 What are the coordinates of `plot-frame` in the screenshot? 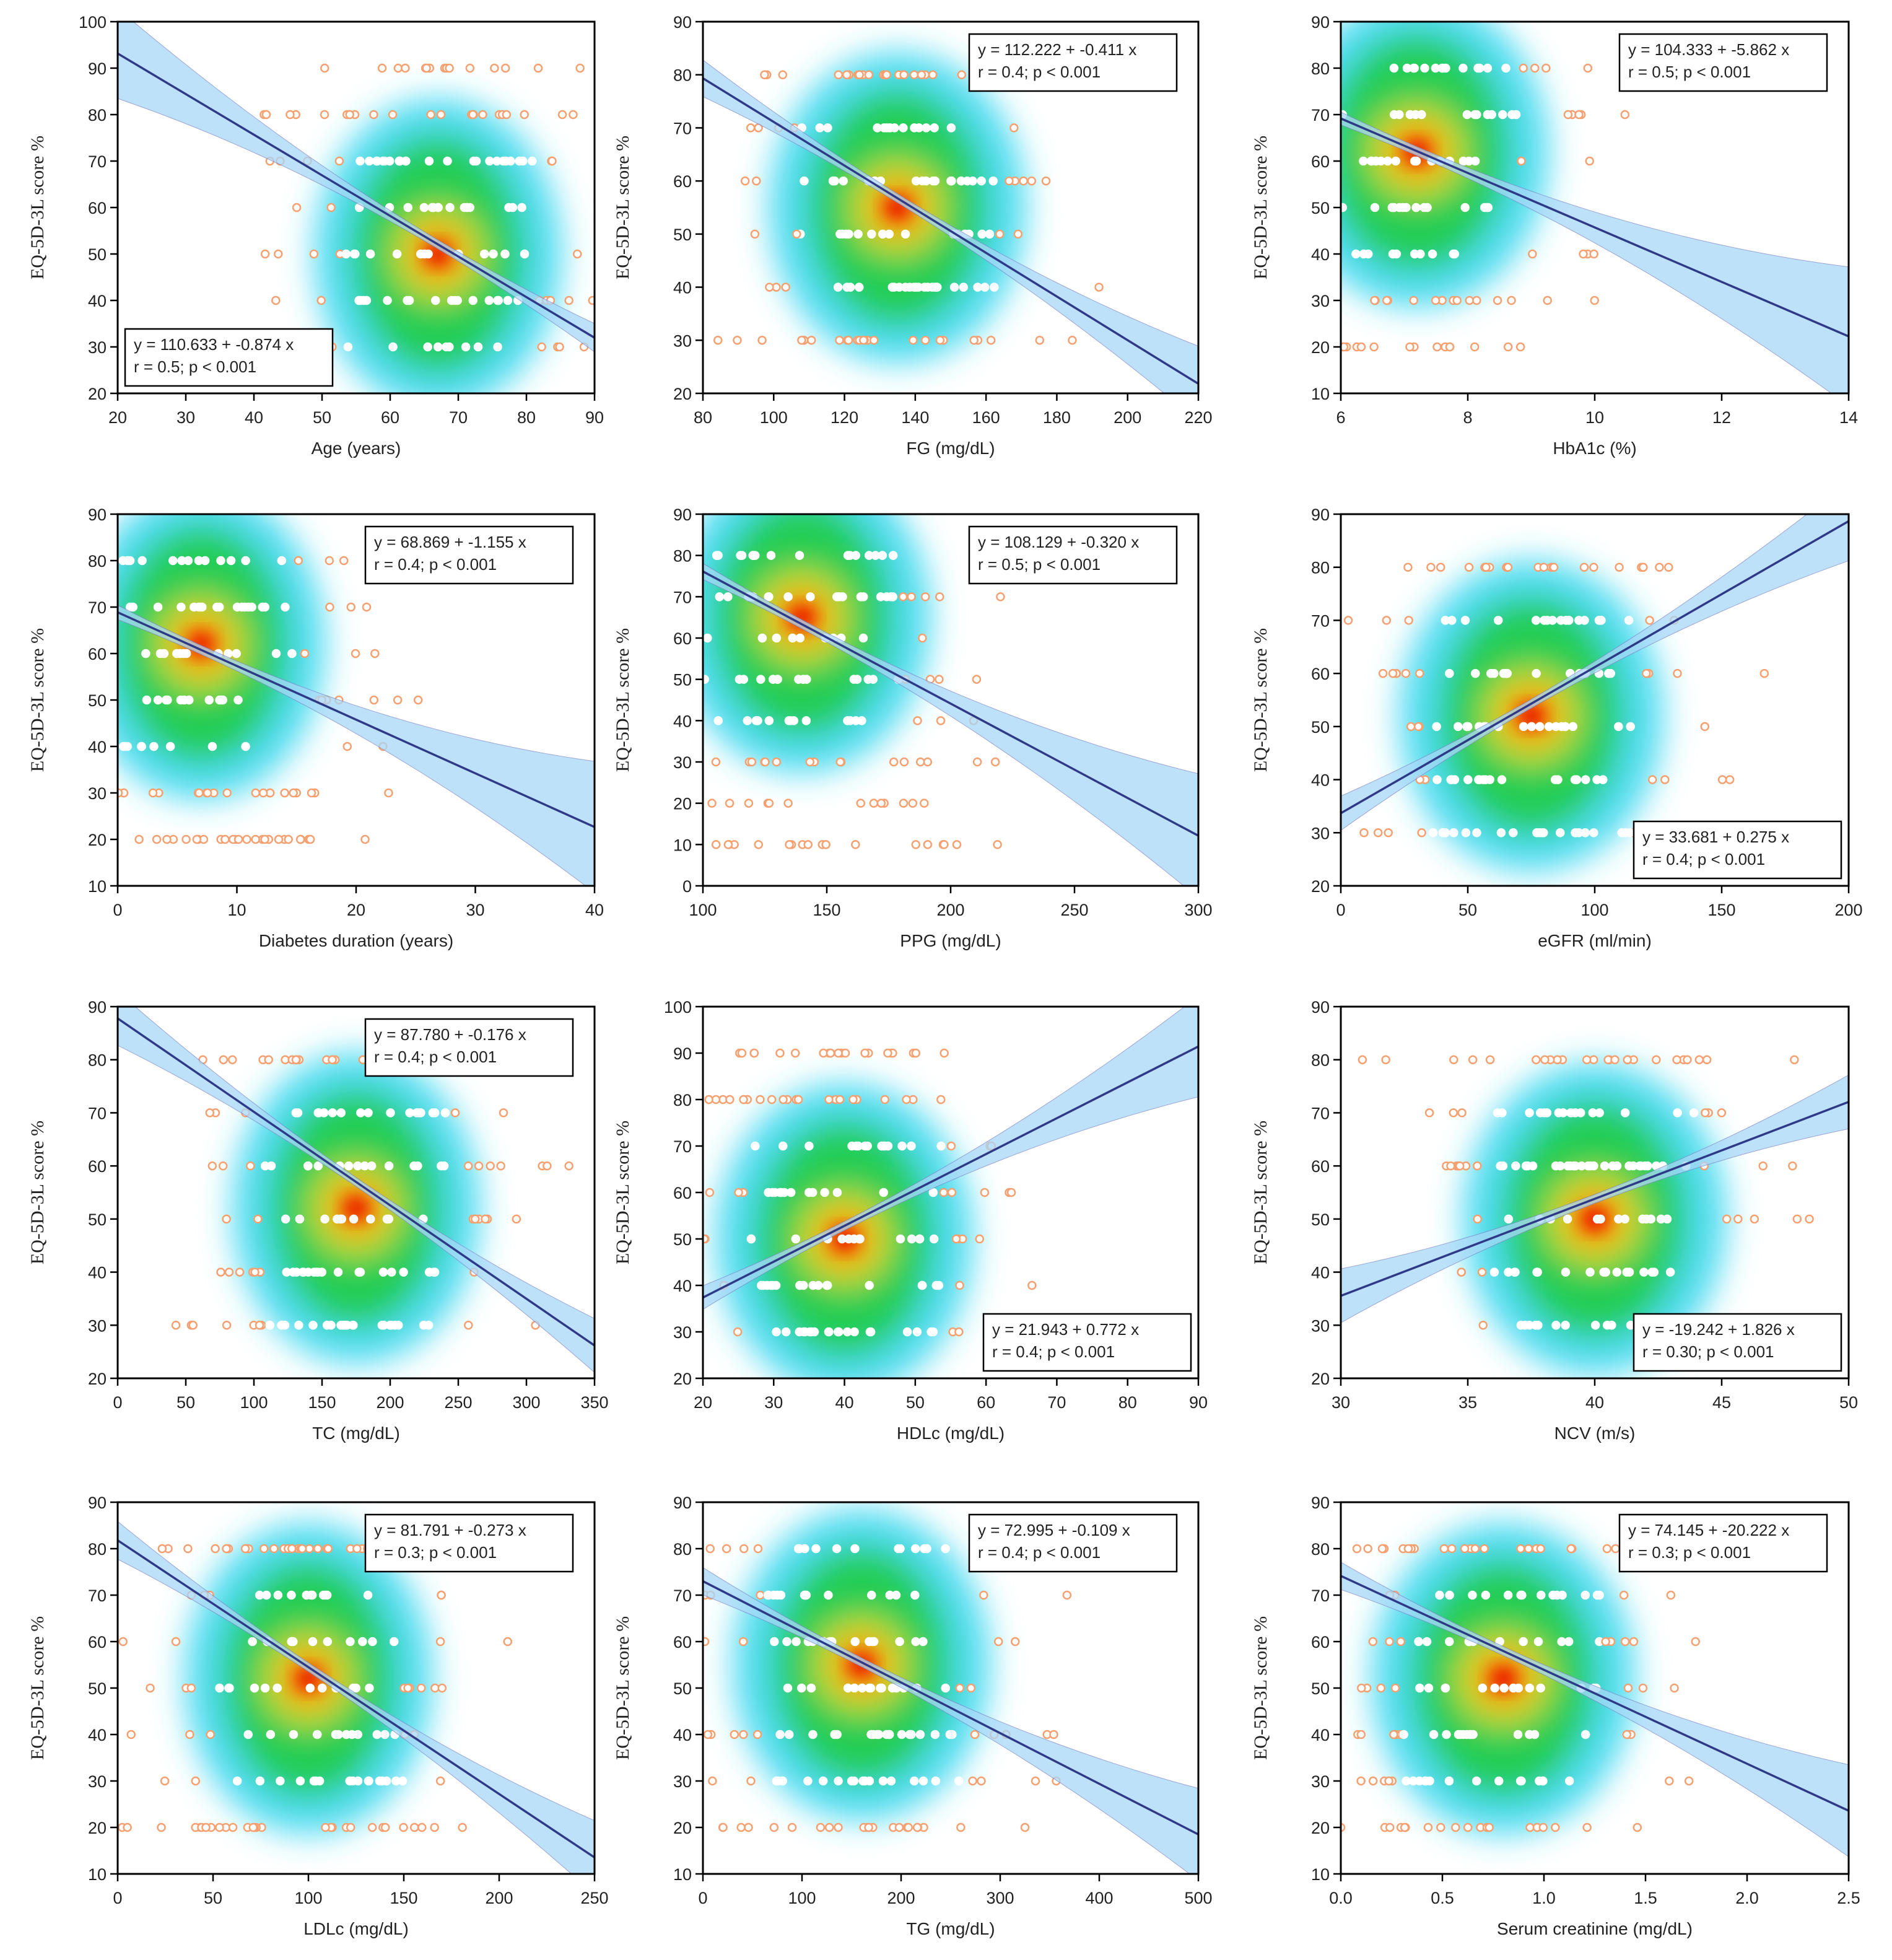 It's located at (951, 207).